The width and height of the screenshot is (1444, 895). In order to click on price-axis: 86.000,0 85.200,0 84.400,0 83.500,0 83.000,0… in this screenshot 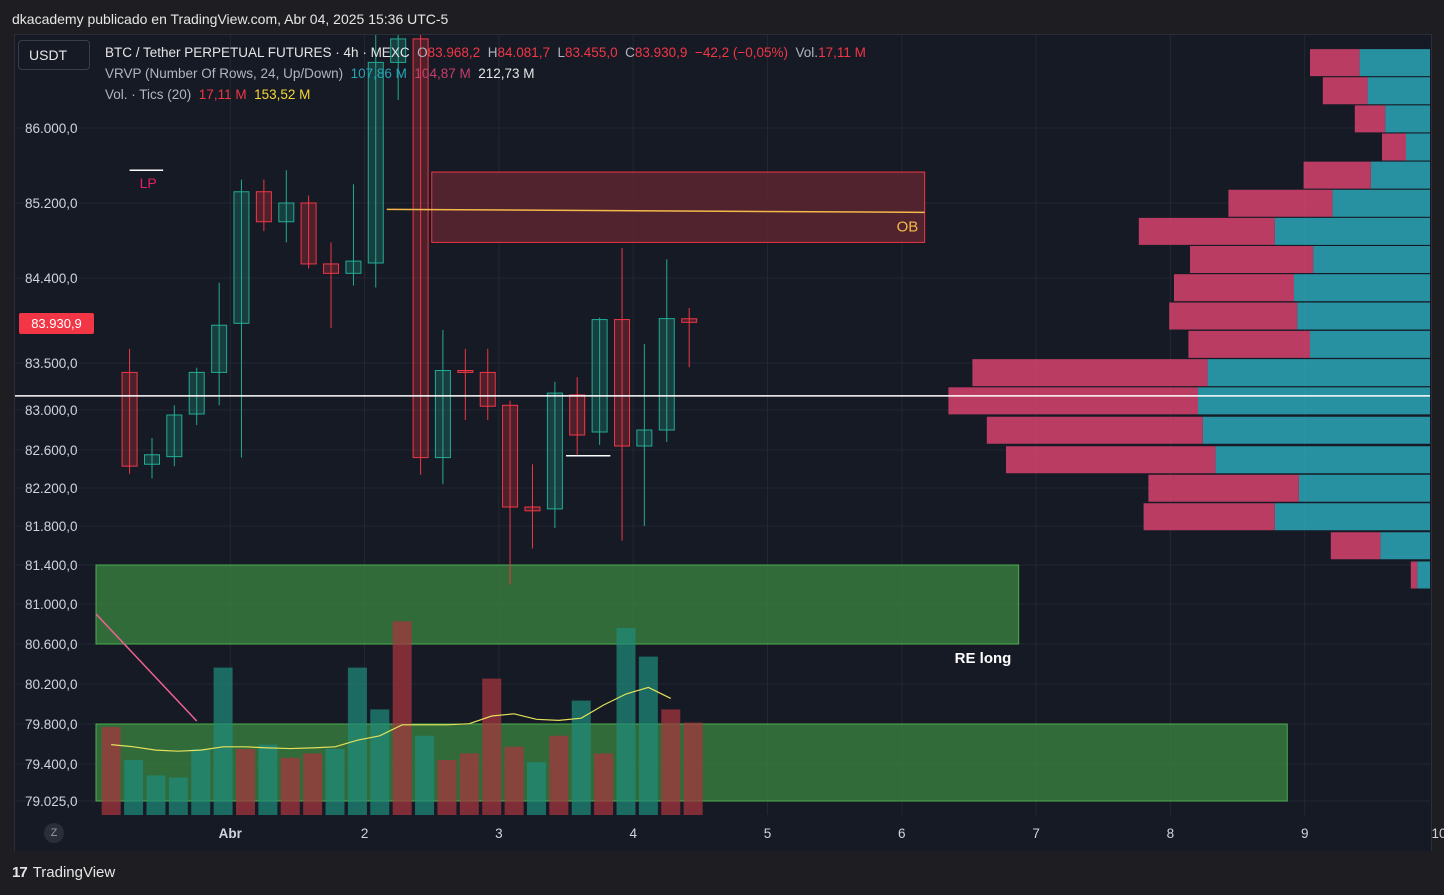, I will do `click(51, 465)`.